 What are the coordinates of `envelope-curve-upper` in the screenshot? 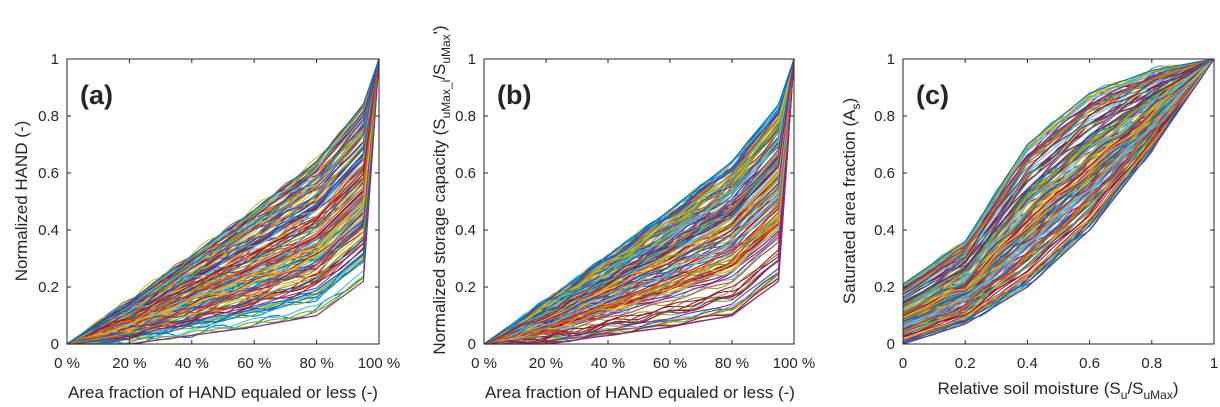 It's located at (1058, 171).